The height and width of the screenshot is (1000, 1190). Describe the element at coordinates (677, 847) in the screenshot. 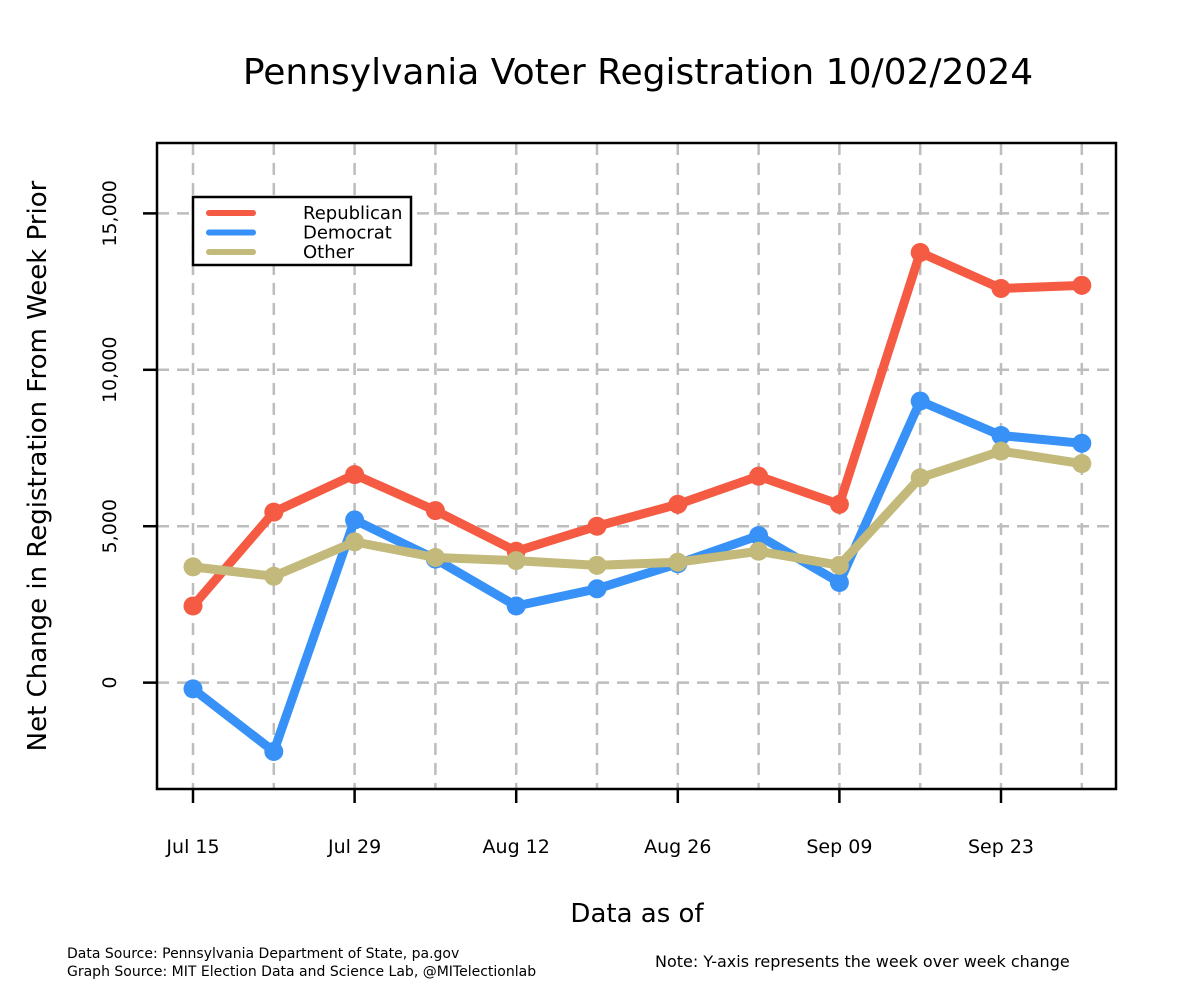

I see `x-tick-label: Aug 26` at that location.